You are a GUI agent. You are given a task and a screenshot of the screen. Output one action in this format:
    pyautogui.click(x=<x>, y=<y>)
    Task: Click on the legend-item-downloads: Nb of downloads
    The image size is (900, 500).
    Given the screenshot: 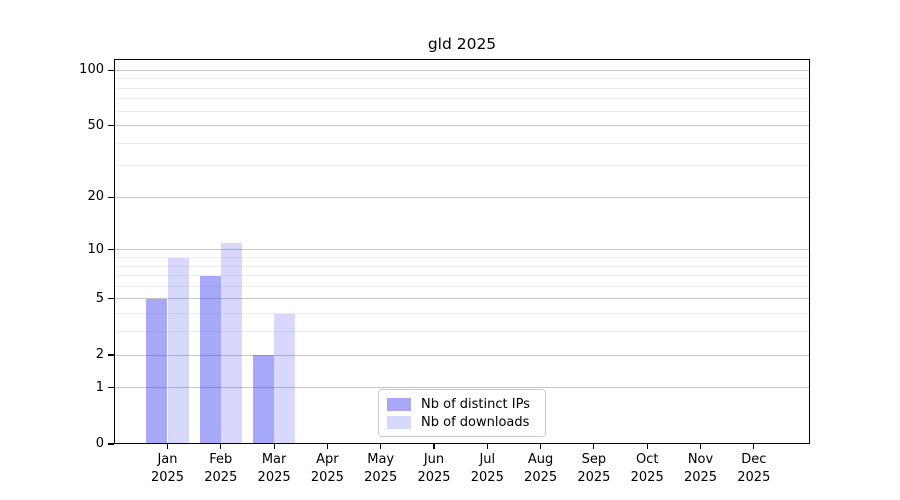 What is the action you would take?
    pyautogui.click(x=462, y=422)
    